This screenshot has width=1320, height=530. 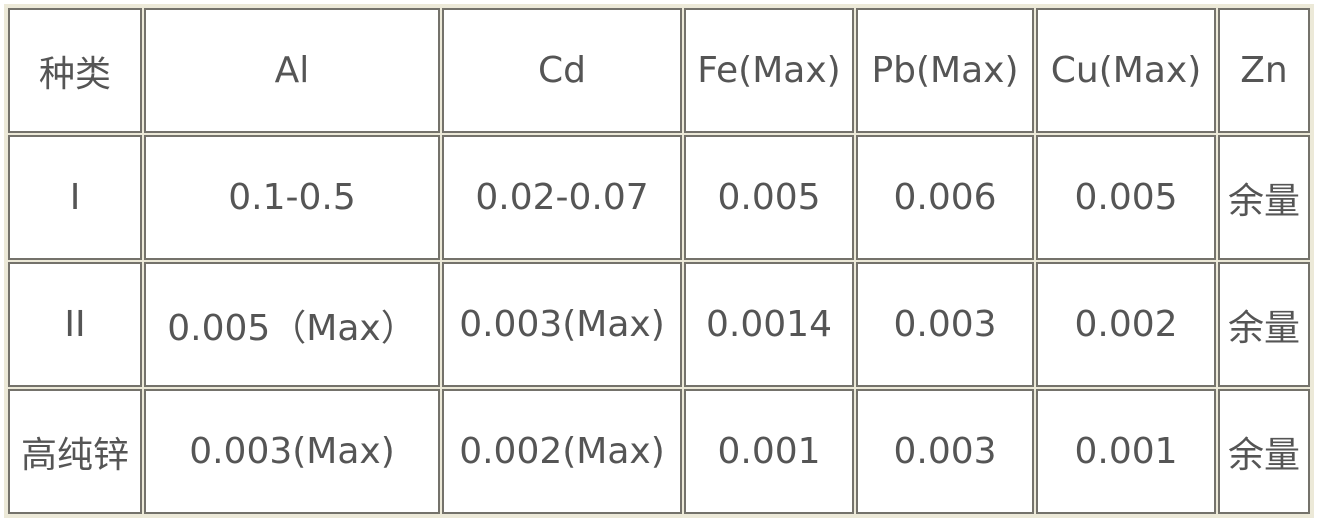 I want to click on table-cell: II, so click(x=75, y=324).